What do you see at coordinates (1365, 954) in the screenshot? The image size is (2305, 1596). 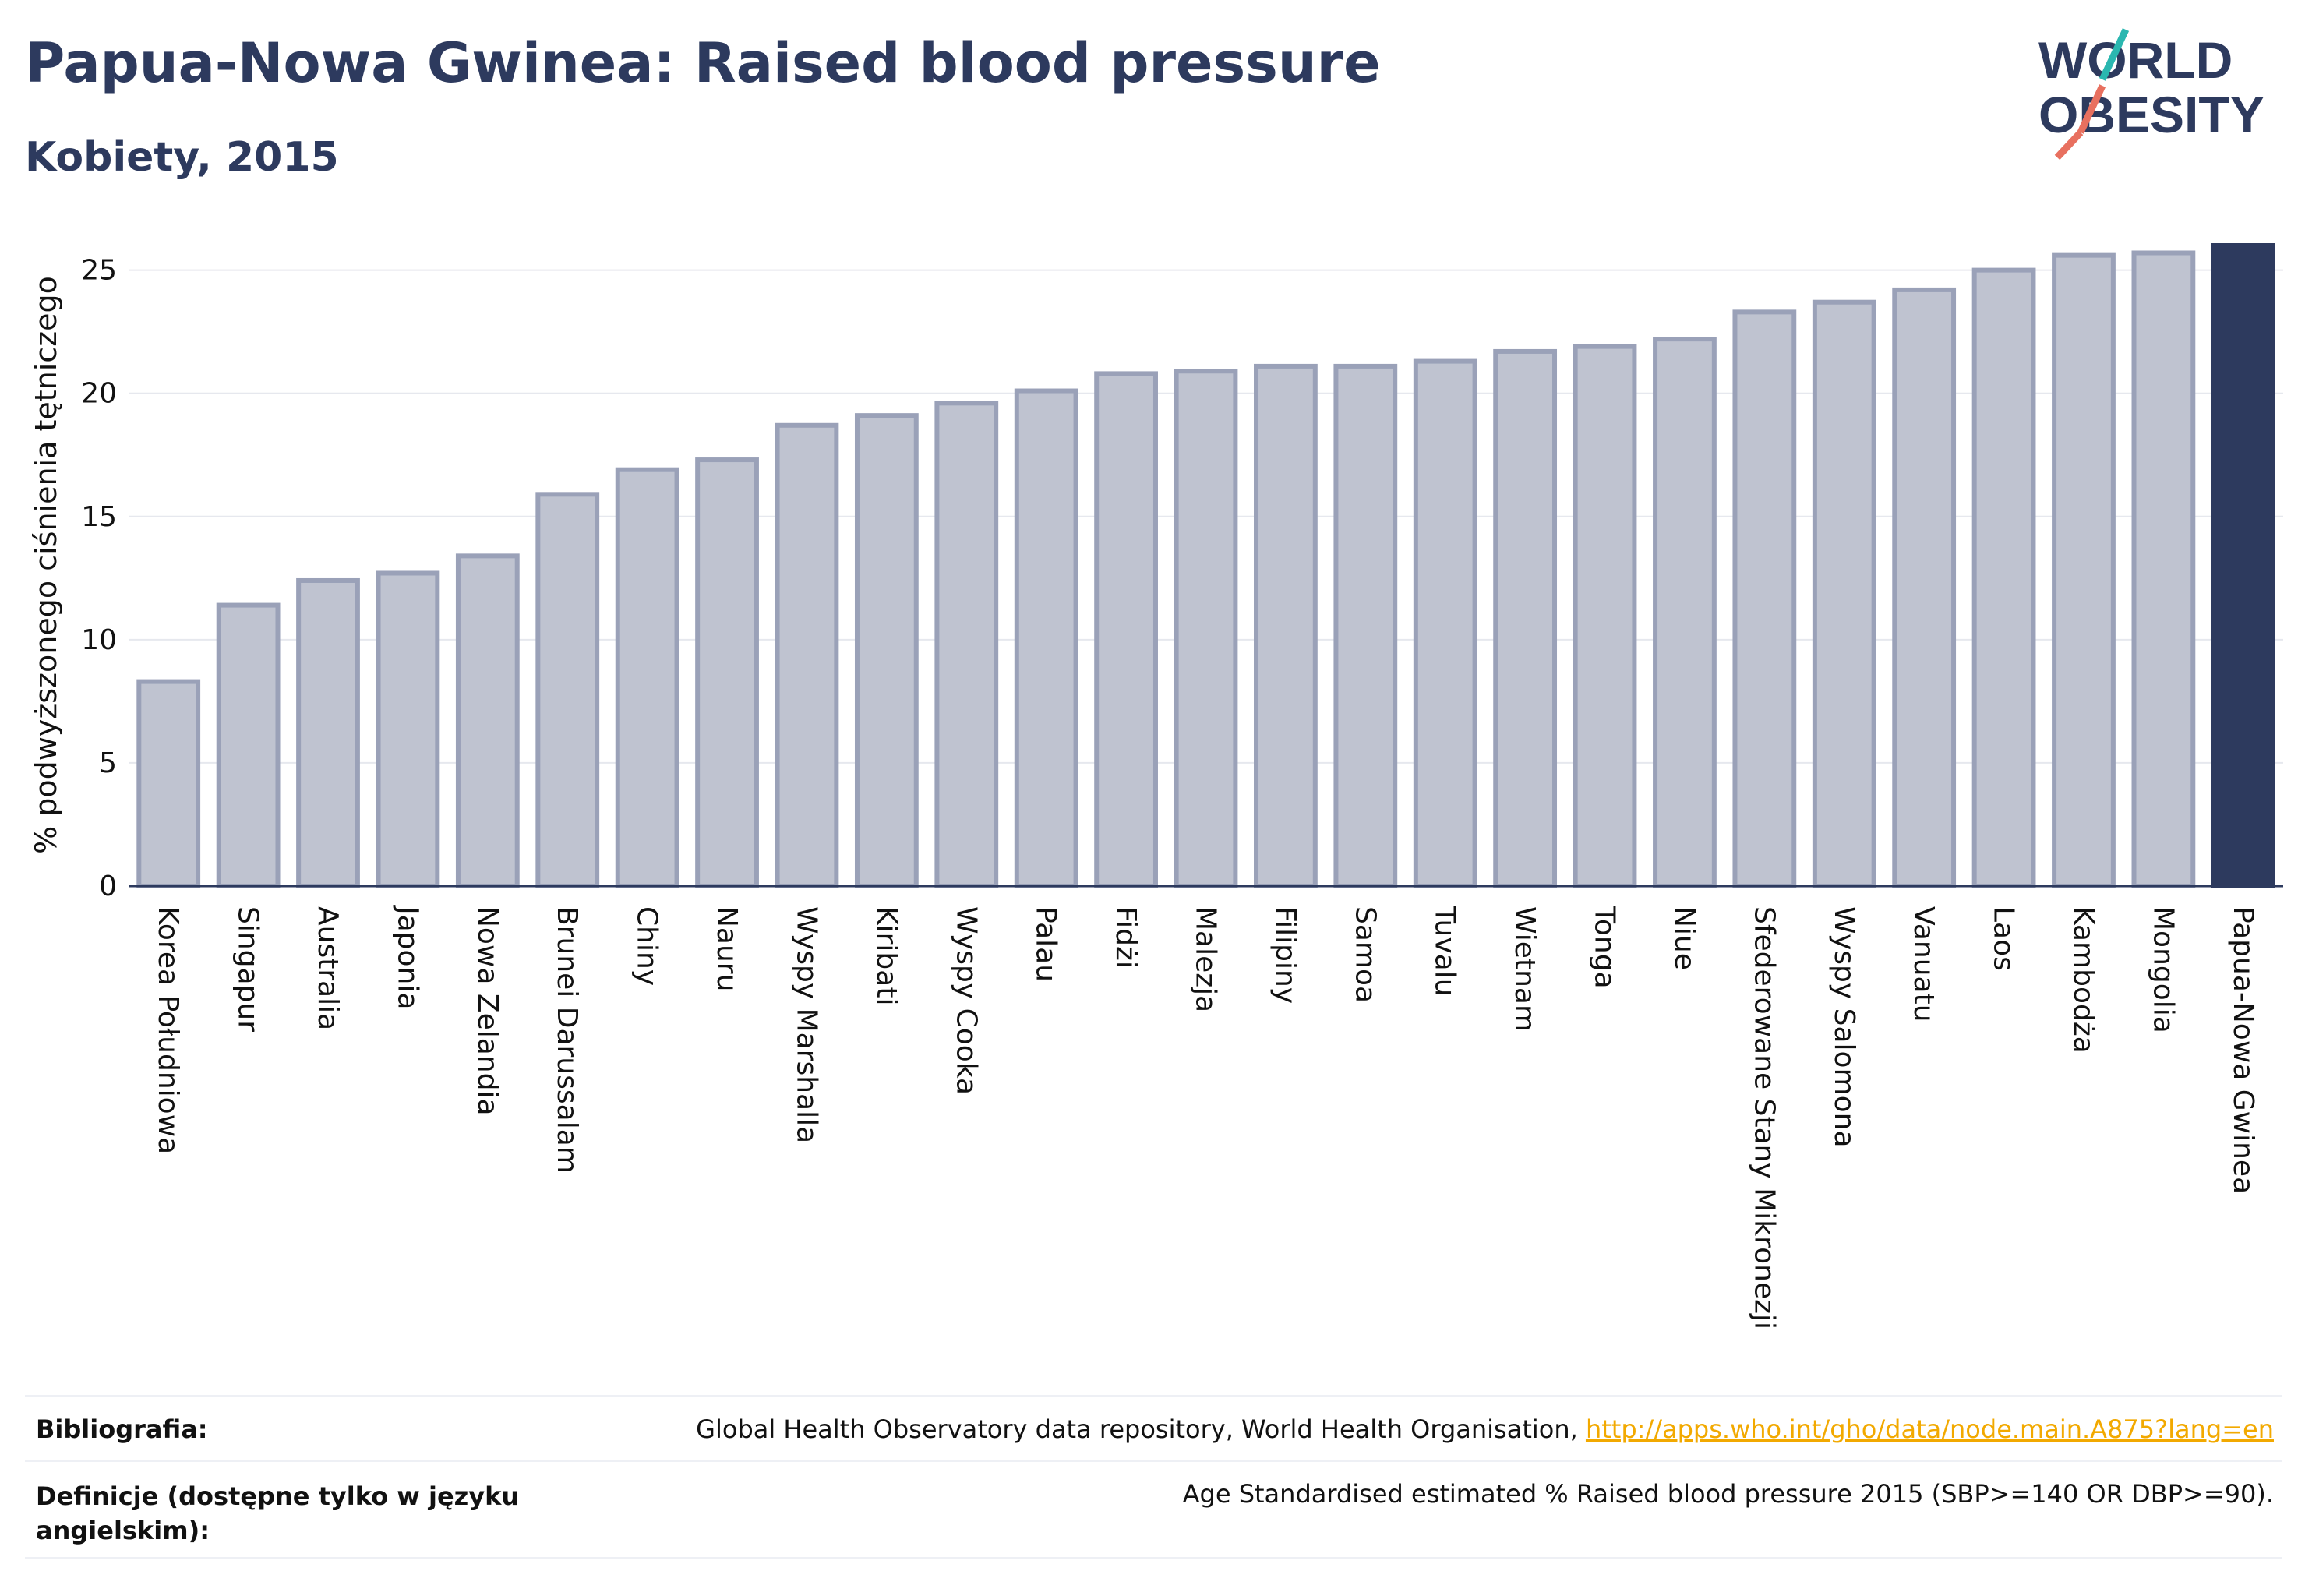 I see `x-tick-label: Samoa` at bounding box center [1365, 954].